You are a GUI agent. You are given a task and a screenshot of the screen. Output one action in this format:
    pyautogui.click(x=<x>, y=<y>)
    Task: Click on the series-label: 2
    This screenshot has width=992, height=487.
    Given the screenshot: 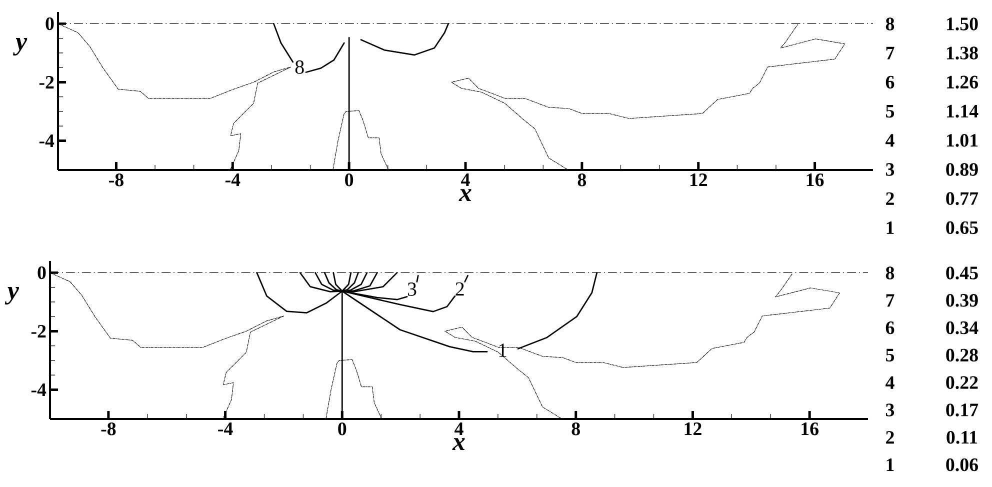 What is the action you would take?
    pyautogui.click(x=460, y=289)
    